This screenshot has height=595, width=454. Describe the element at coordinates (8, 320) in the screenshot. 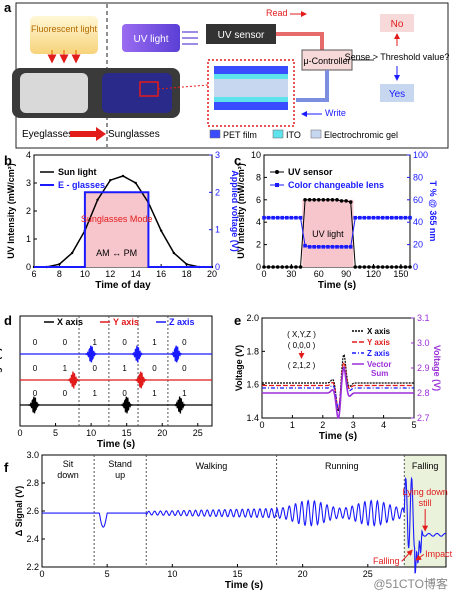

I see `panel-letter: d` at that location.